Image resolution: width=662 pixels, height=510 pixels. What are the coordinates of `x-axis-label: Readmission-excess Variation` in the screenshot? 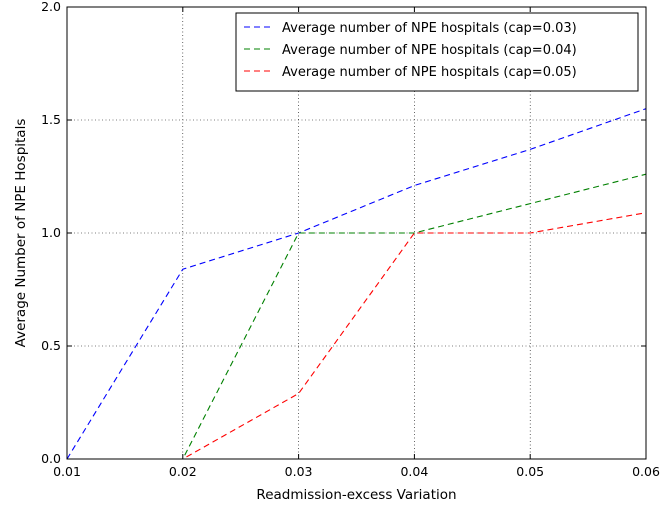 It's located at (356, 495).